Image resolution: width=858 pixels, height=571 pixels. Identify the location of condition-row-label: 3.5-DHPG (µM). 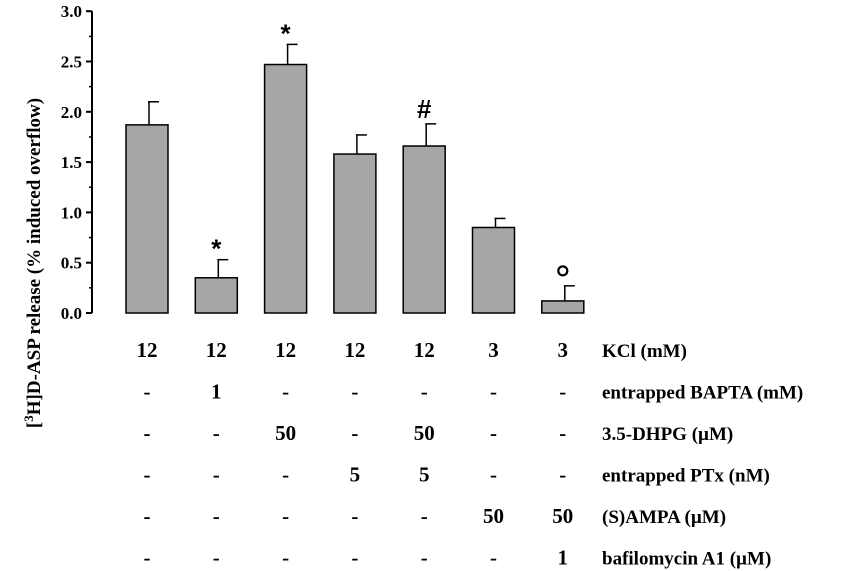
(667, 434).